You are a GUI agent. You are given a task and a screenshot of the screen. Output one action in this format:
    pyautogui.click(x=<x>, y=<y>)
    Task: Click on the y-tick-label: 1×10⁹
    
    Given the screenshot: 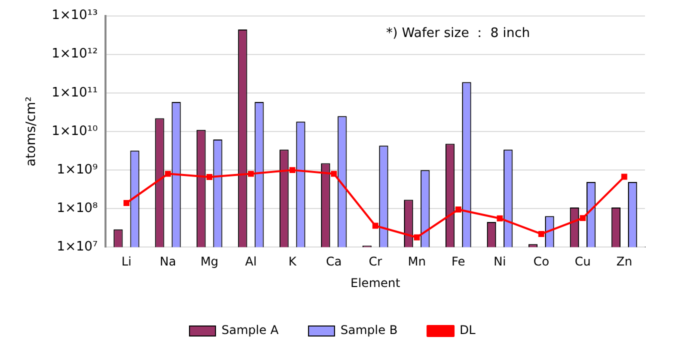 What is the action you would take?
    pyautogui.click(x=77, y=170)
    